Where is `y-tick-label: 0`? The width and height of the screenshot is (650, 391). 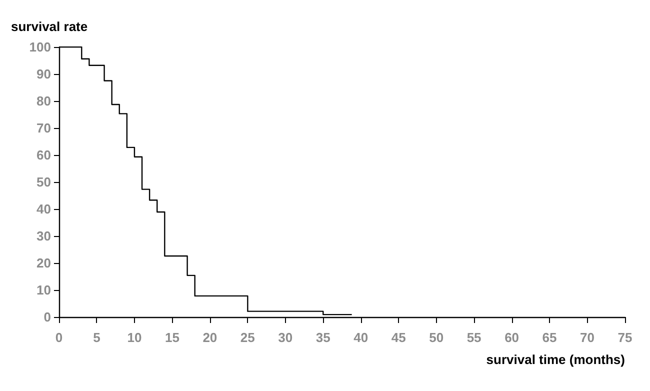 y-tick-label: 0 is located at coordinates (47, 317).